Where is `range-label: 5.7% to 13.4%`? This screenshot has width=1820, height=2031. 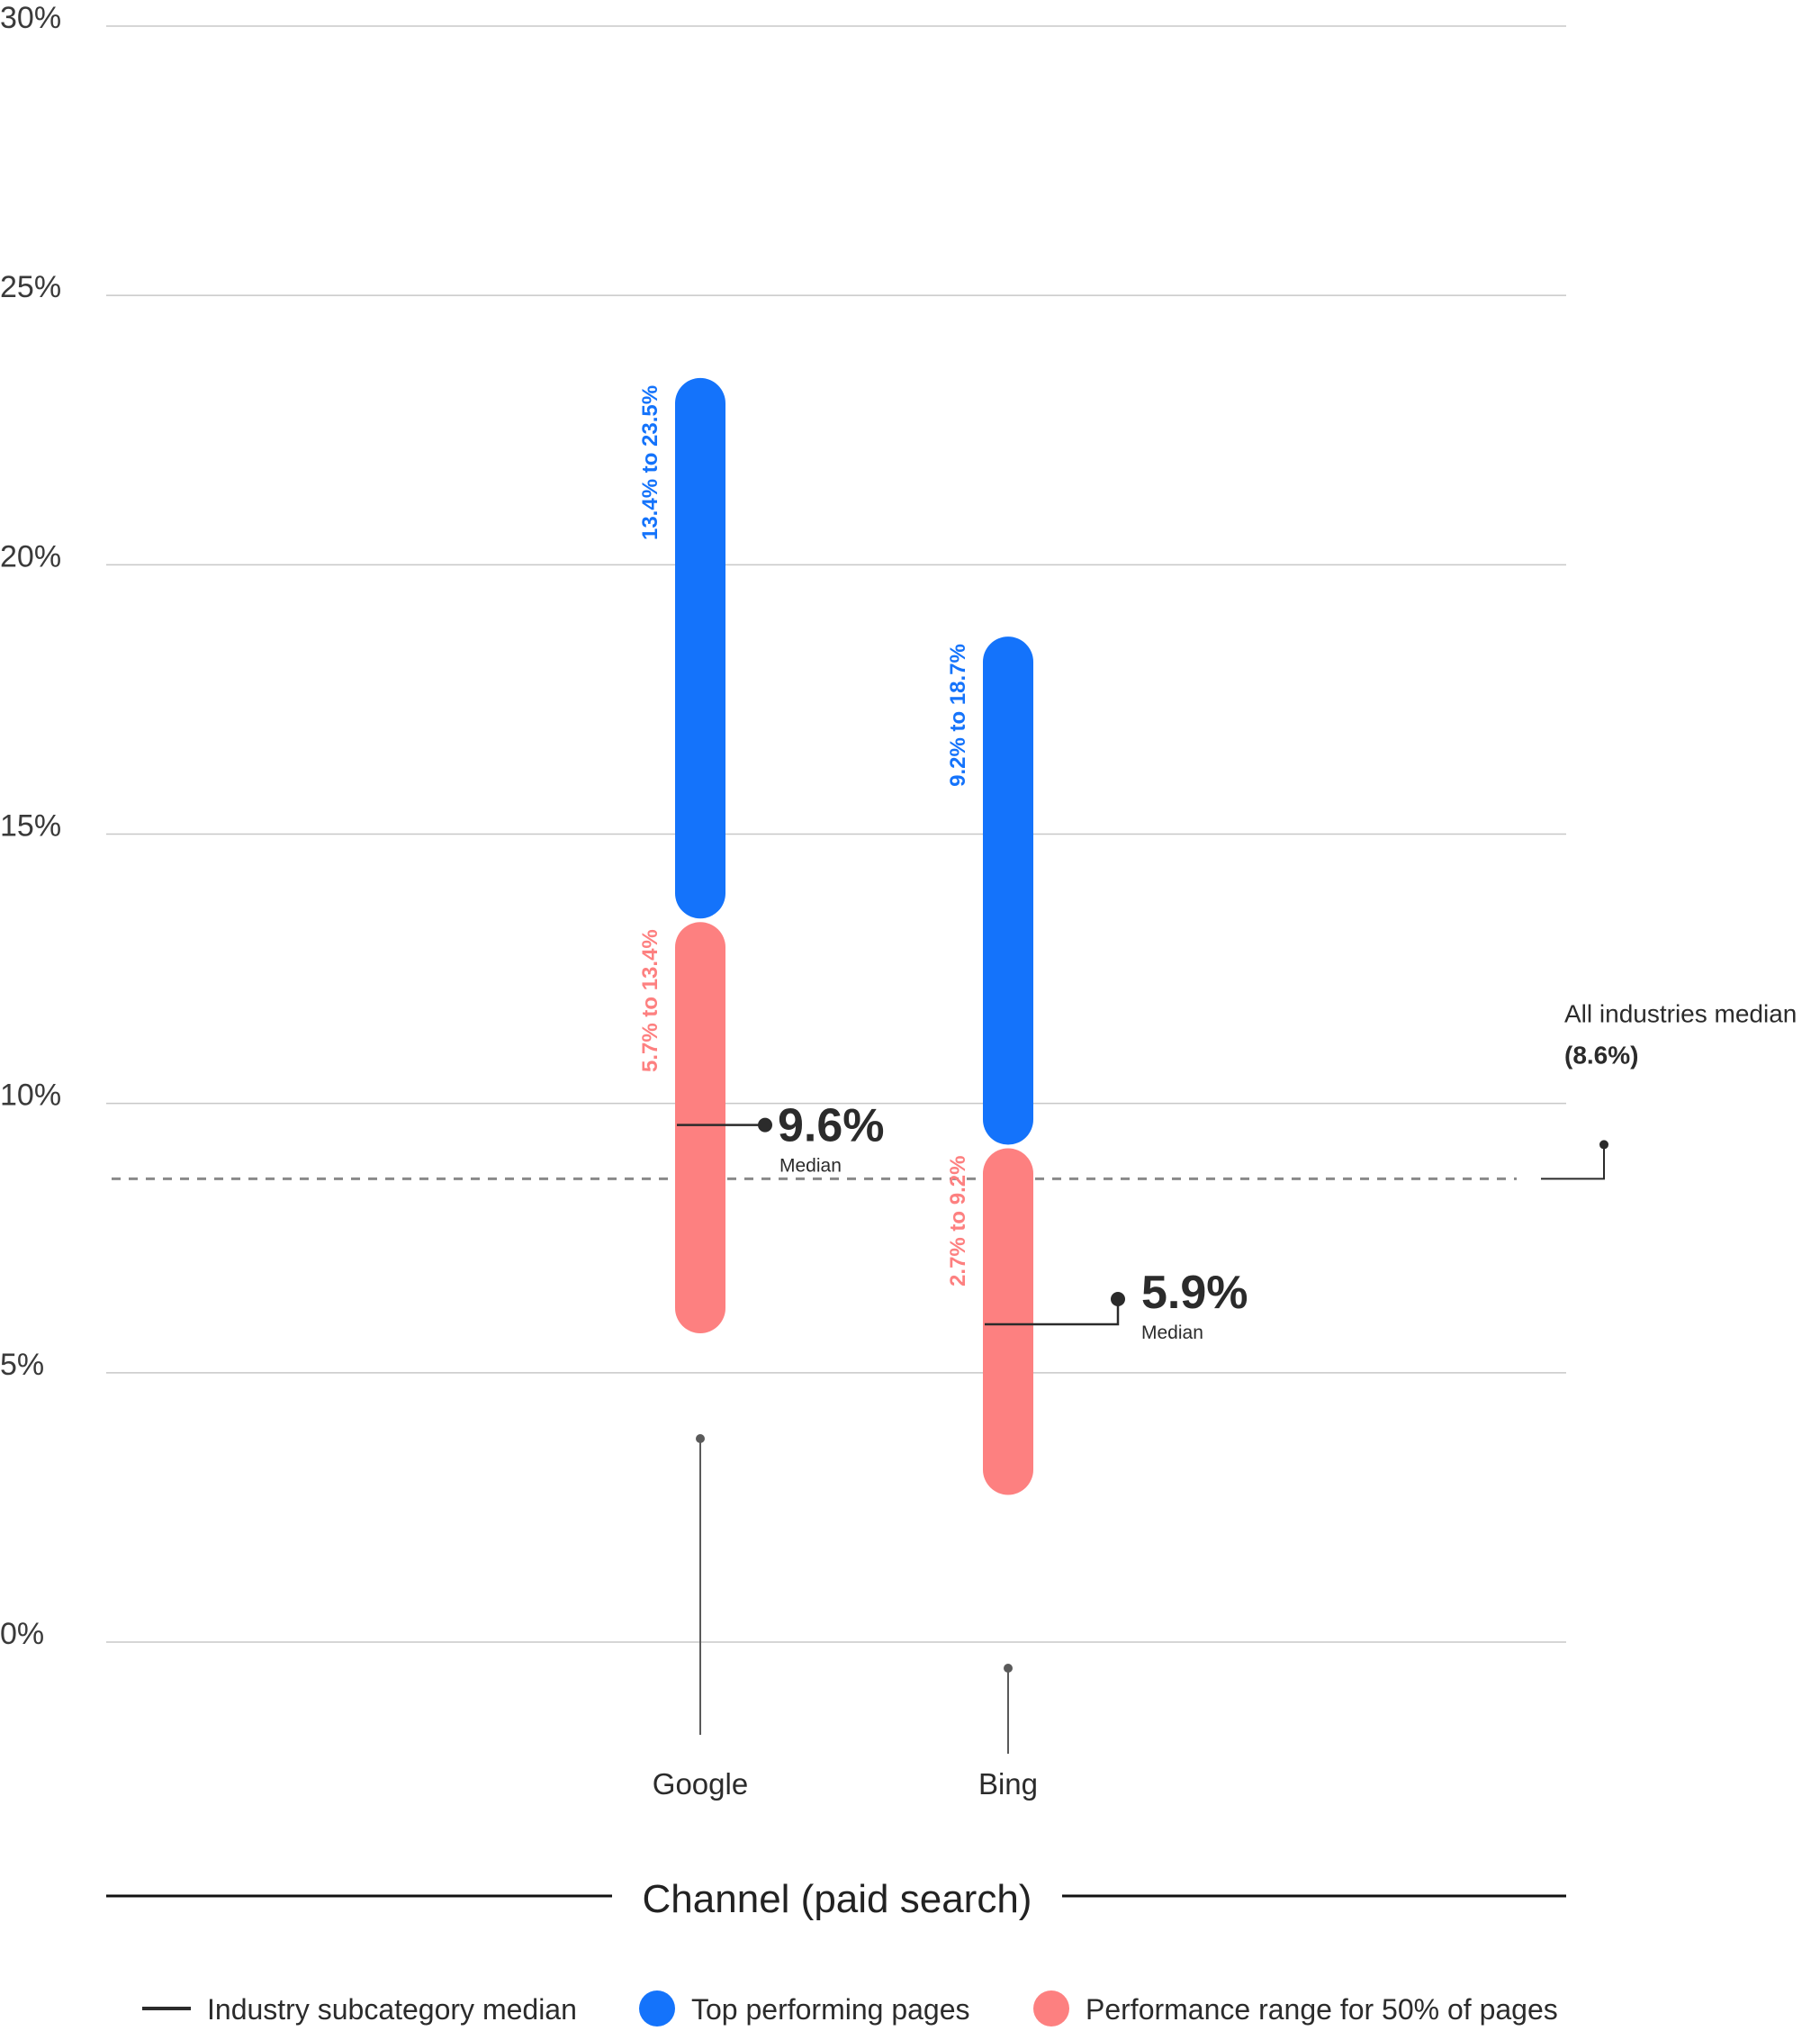 range-label: 5.7% to 13.4% is located at coordinates (650, 1000).